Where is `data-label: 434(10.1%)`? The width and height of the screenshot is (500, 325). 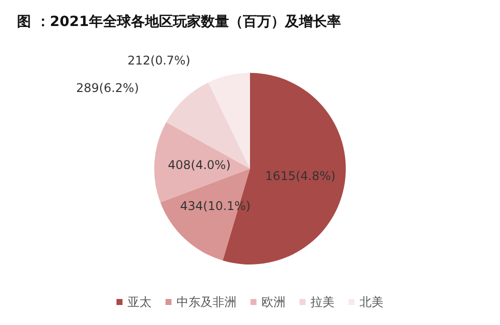 data-label: 434(10.1%) is located at coordinates (215, 205).